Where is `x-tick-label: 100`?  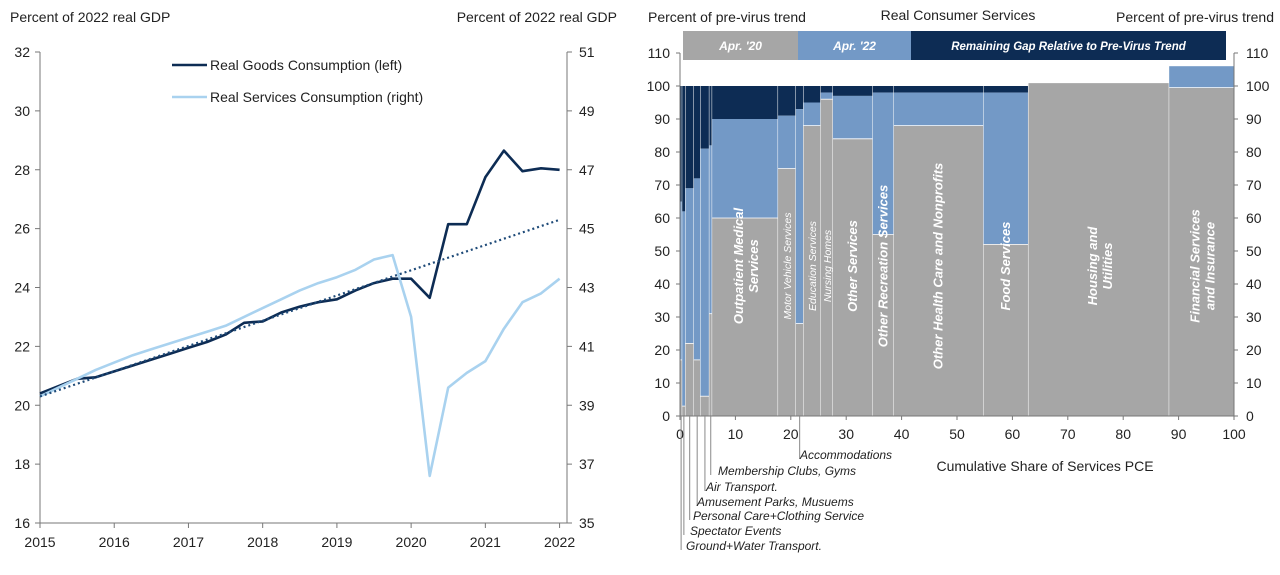 x-tick-label: 100 is located at coordinates (1234, 434).